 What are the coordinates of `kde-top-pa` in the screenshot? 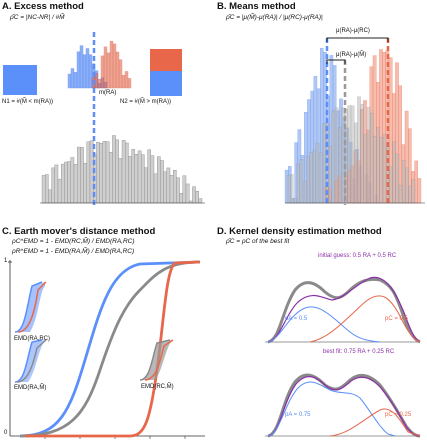 It's located at (324, 324).